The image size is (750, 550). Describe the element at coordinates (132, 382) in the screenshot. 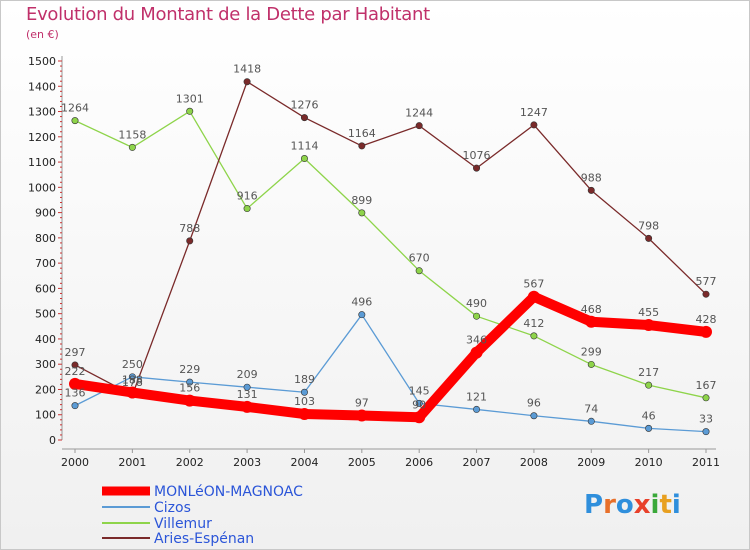

I see `data-label: 178` at that location.